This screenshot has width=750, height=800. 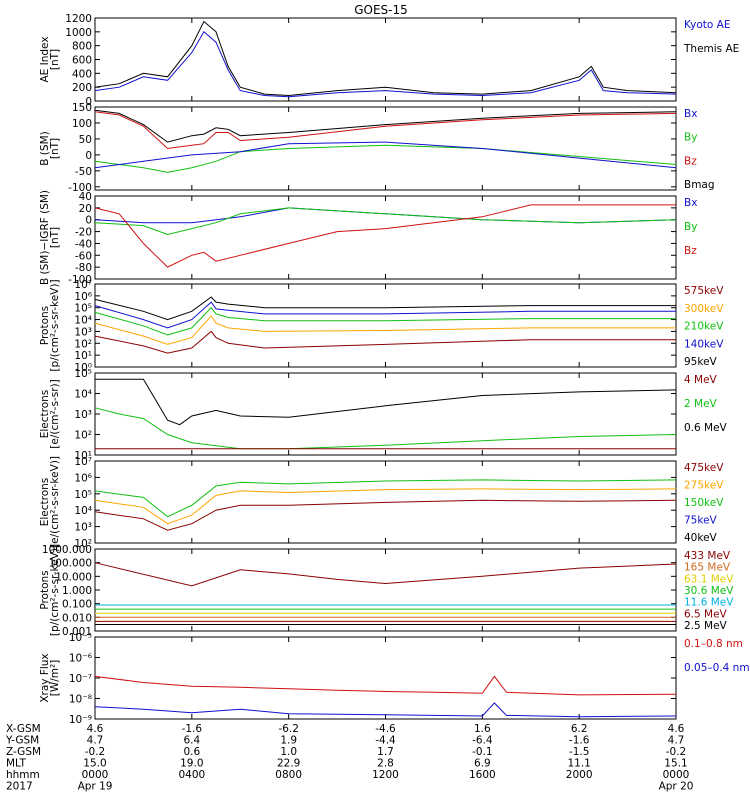 I want to click on y-tick-label: 0.001, so click(x=77, y=632).